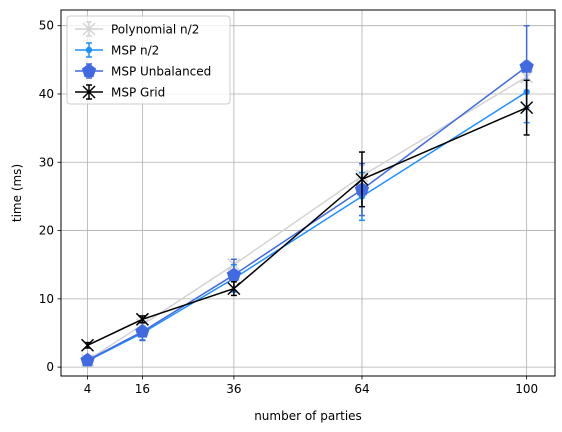 Image resolution: width=562 pixels, height=432 pixels. What do you see at coordinates (46, 162) in the screenshot?
I see `y-tick-label: 30` at bounding box center [46, 162].